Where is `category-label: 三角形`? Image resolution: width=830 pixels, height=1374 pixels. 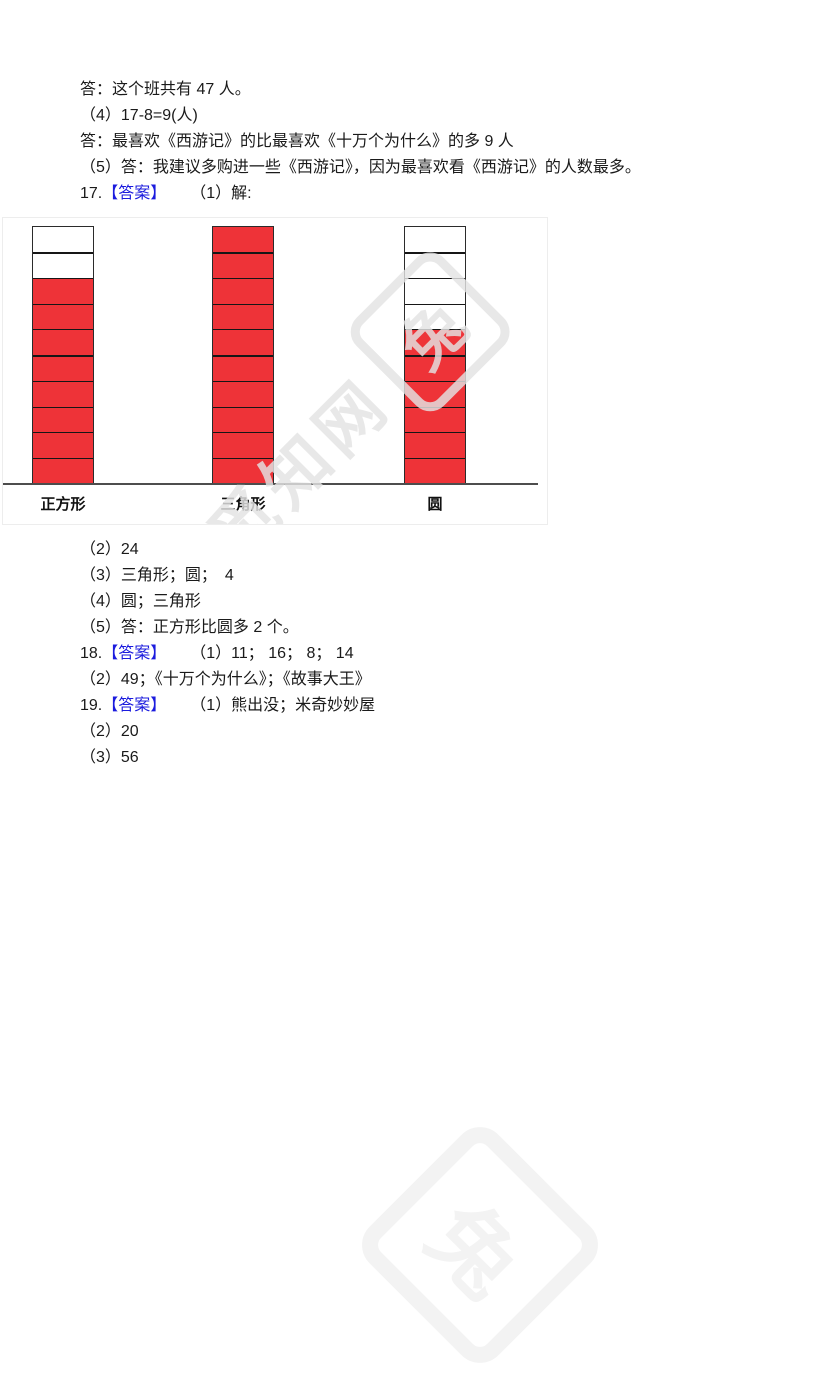 category-label: 三角形 is located at coordinates (243, 504).